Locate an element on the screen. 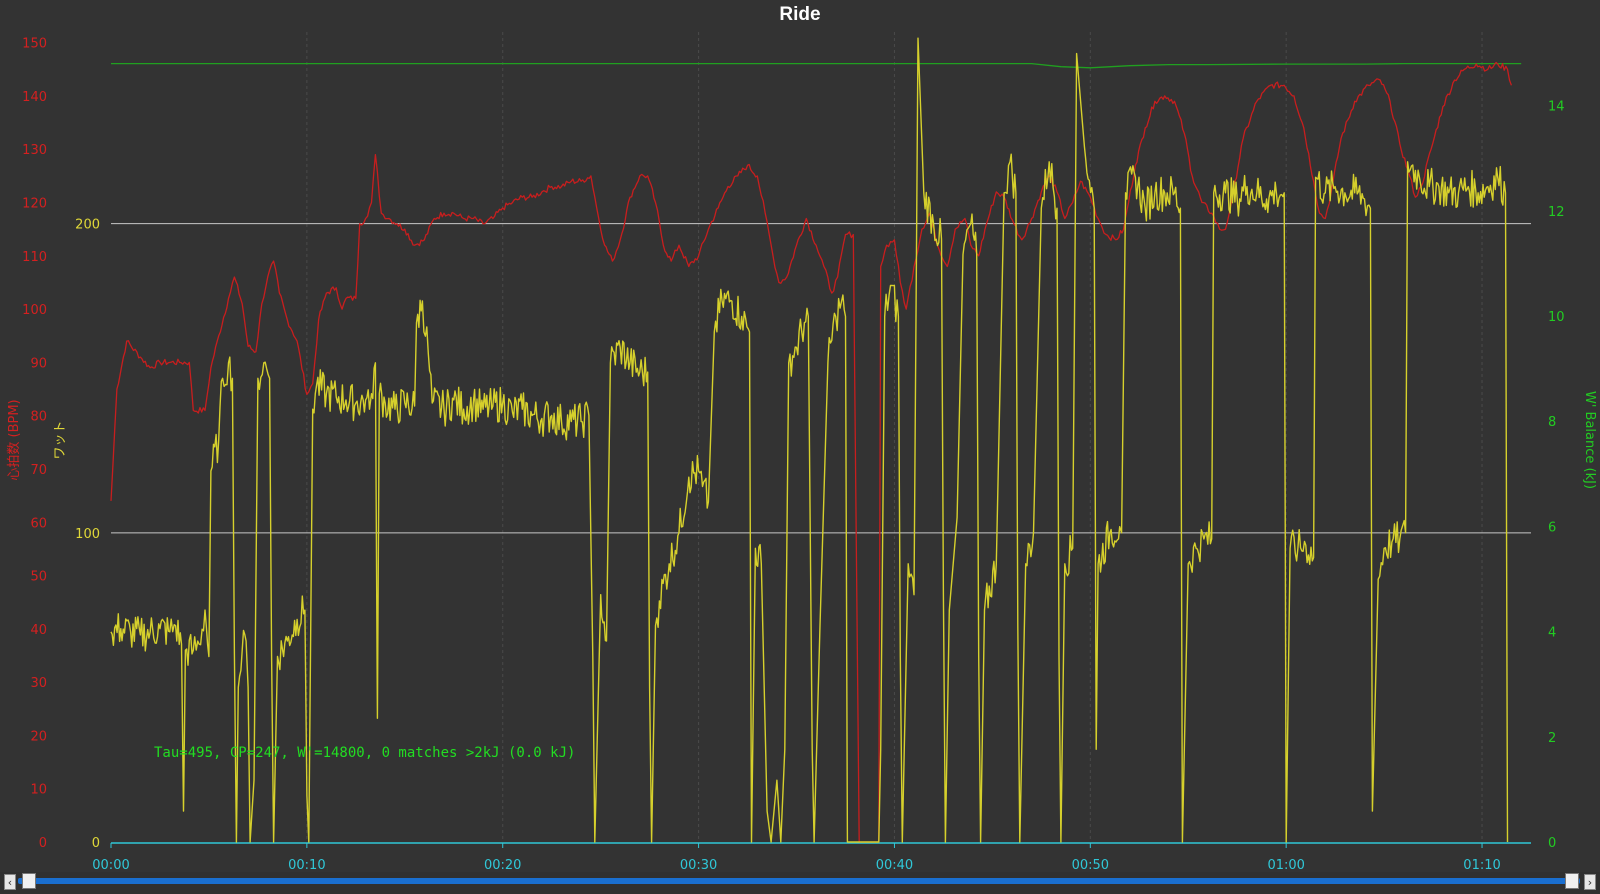  watts-axis-ticks: 0 100 200 is located at coordinates (87, 534).